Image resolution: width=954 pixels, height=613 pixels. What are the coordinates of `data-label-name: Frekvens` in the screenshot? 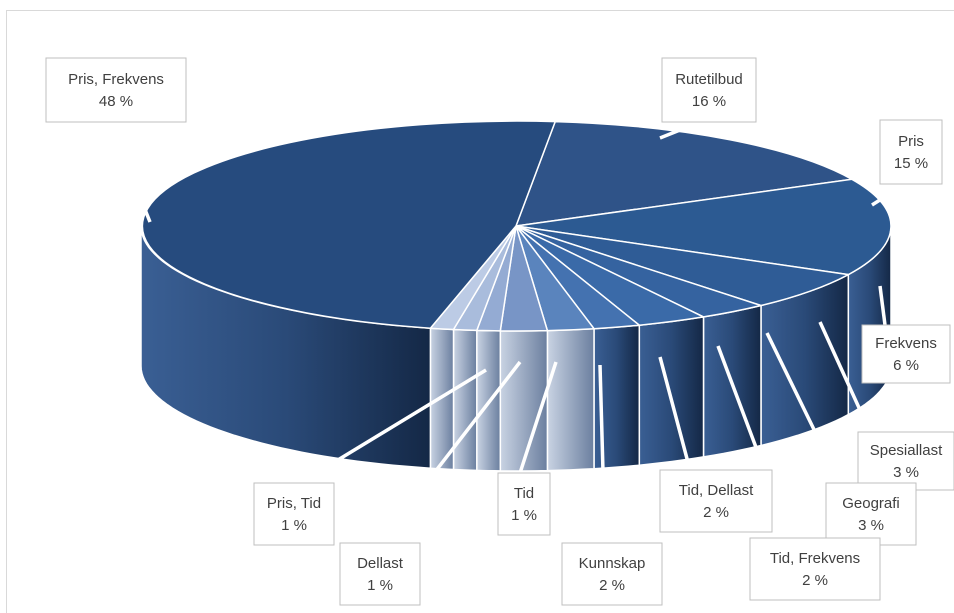 It's located at (906, 343).